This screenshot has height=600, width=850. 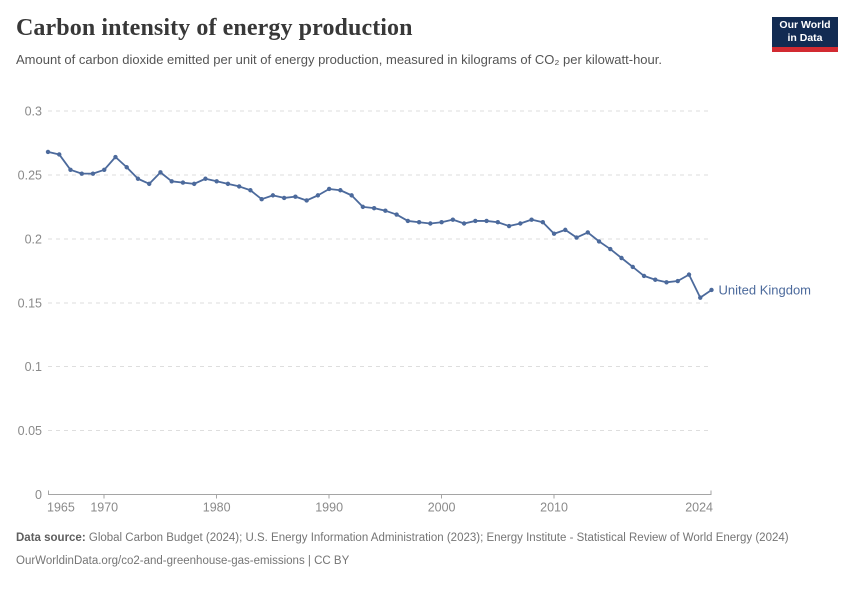 I want to click on data-source-label: Data source:, so click(x=51, y=538).